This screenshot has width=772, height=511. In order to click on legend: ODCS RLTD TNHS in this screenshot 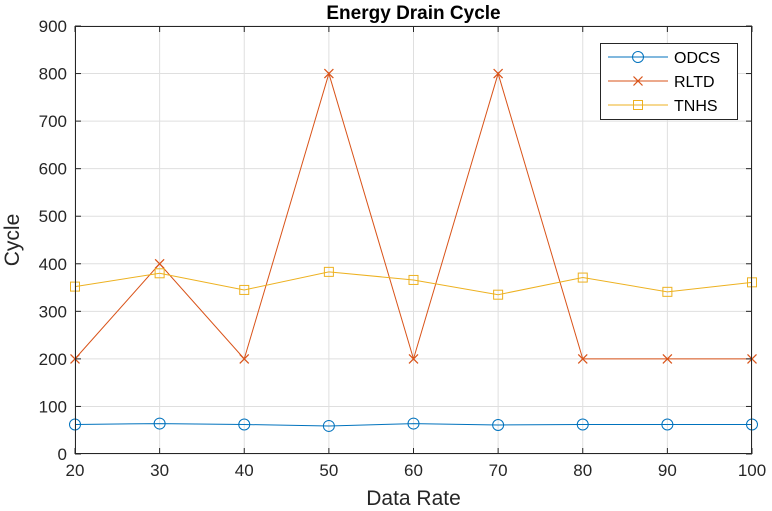, I will do `click(669, 81)`.